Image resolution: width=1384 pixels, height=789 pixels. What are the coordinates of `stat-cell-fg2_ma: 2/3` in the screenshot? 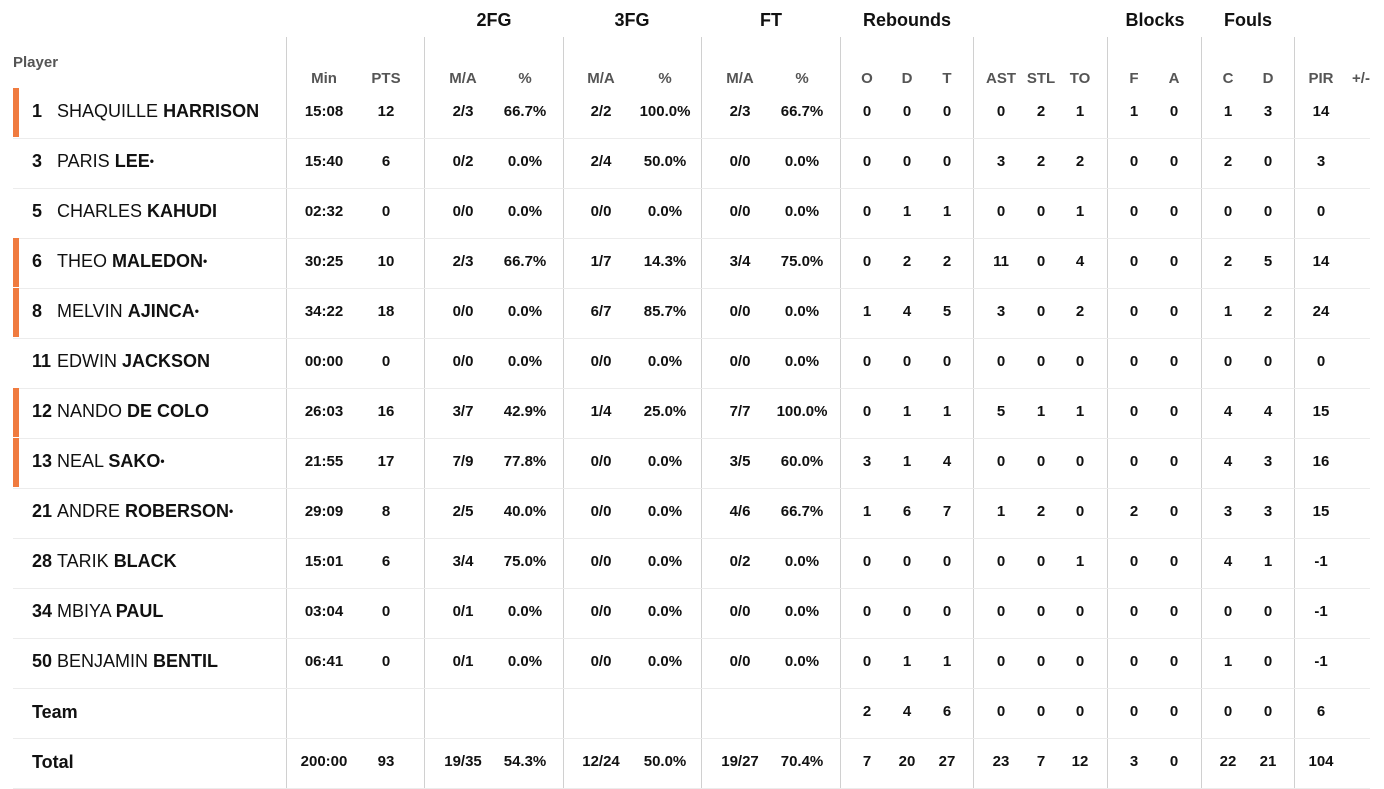 It's located at (463, 111).